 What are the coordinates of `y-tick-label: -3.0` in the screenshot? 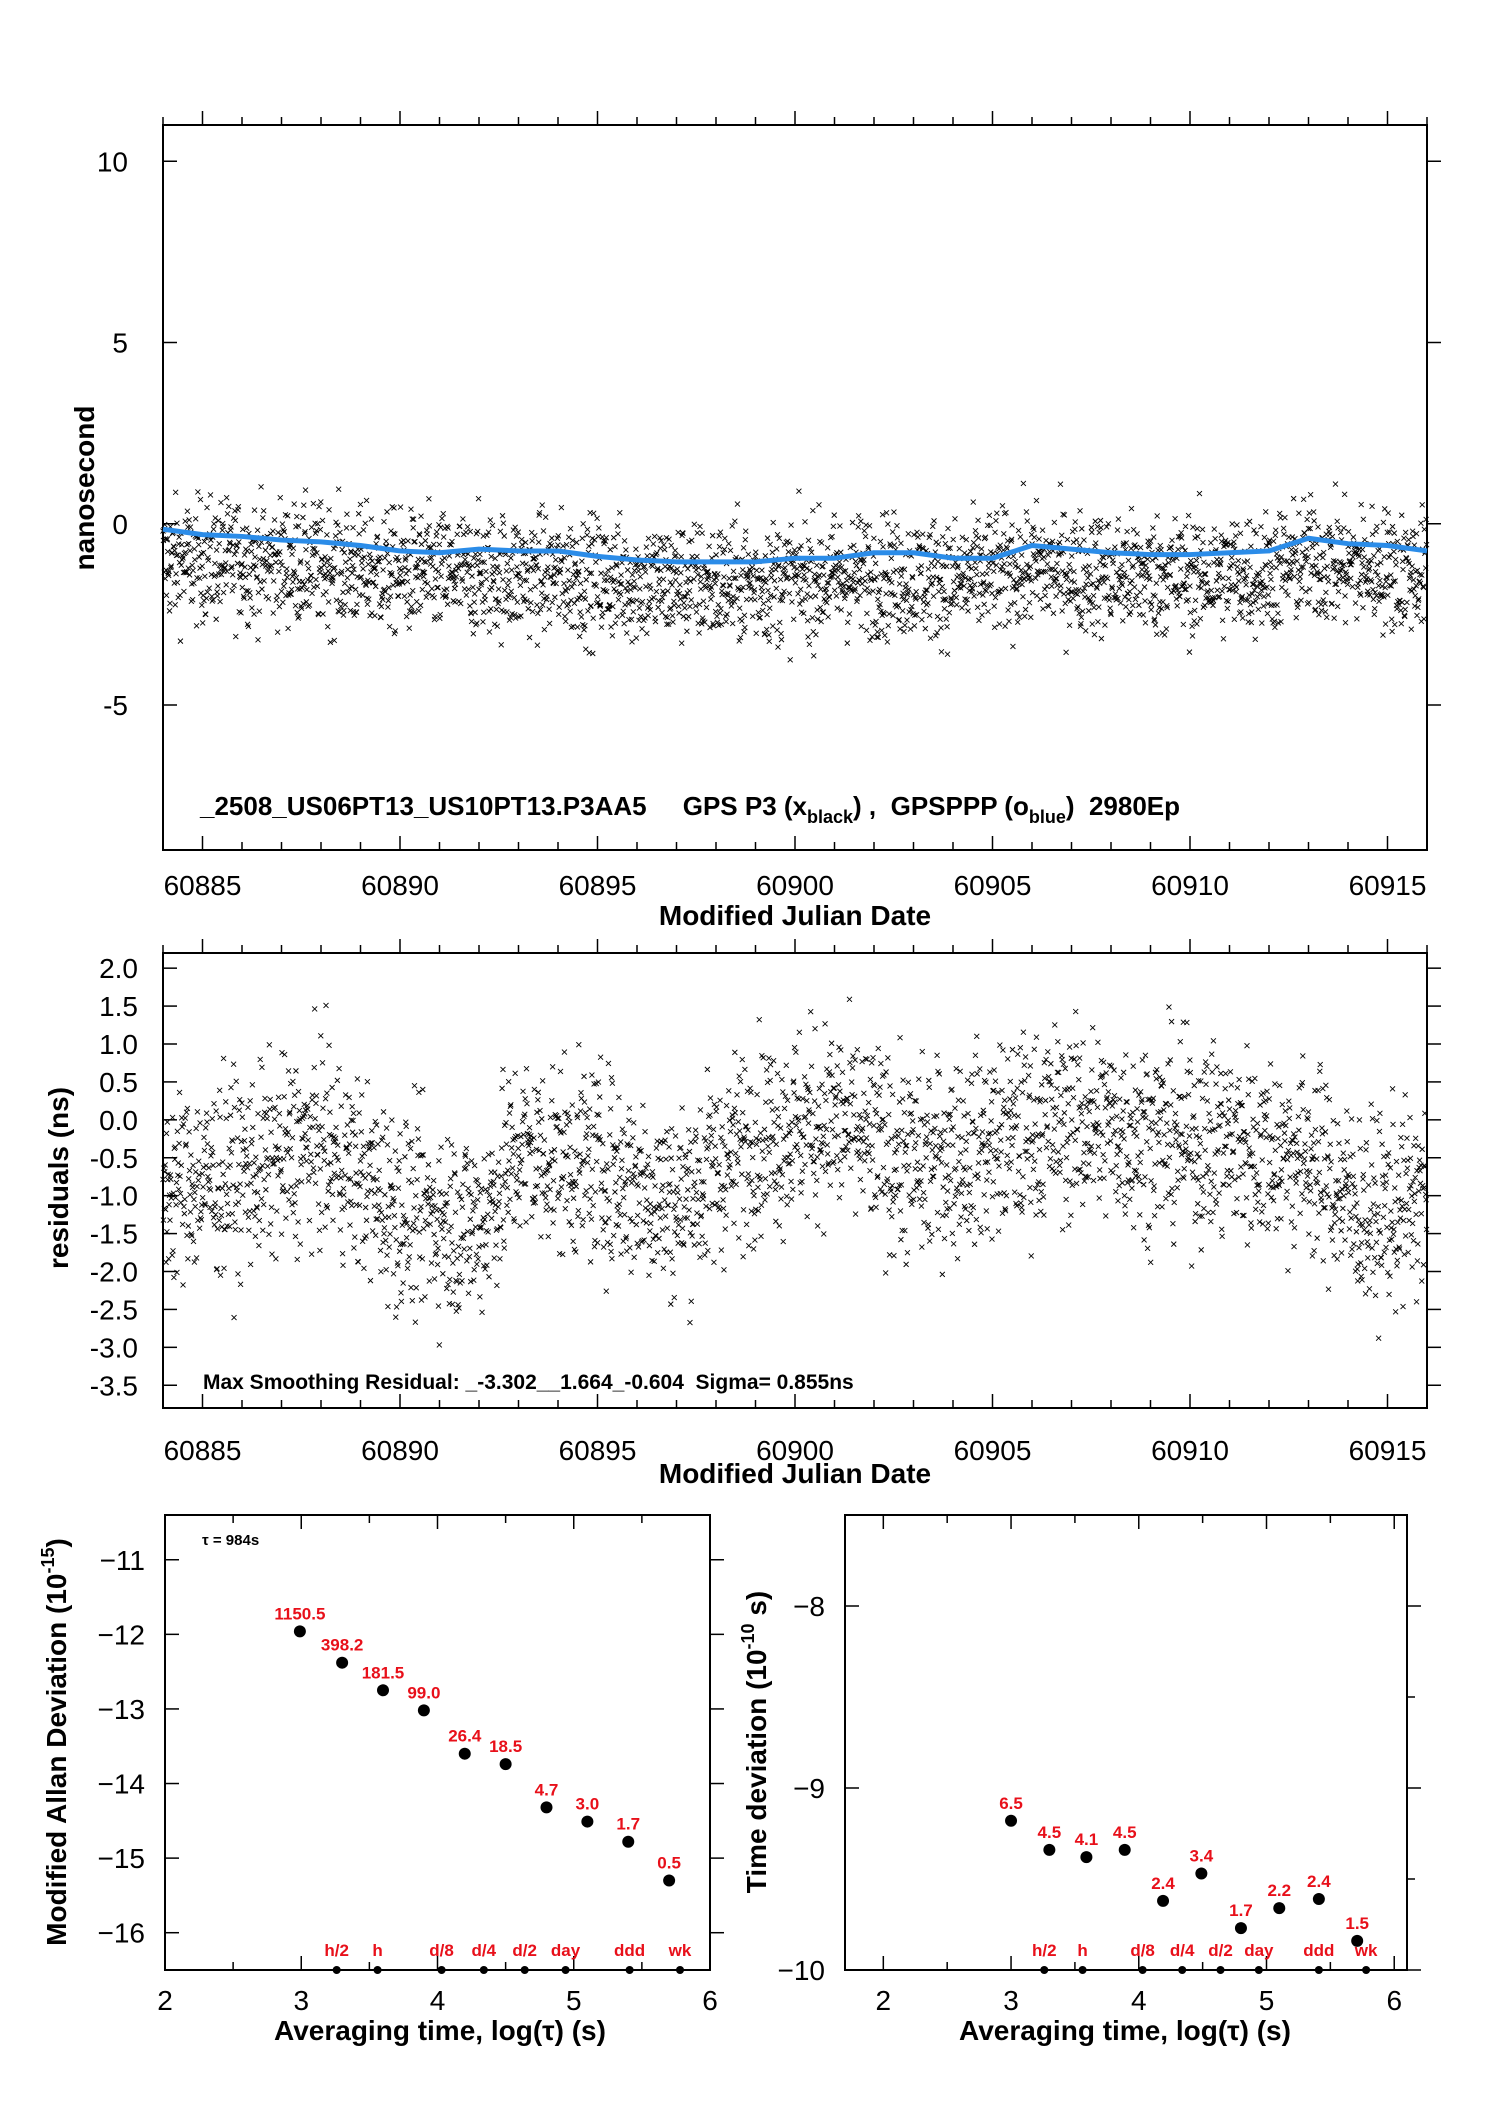 It's located at (114, 1347).